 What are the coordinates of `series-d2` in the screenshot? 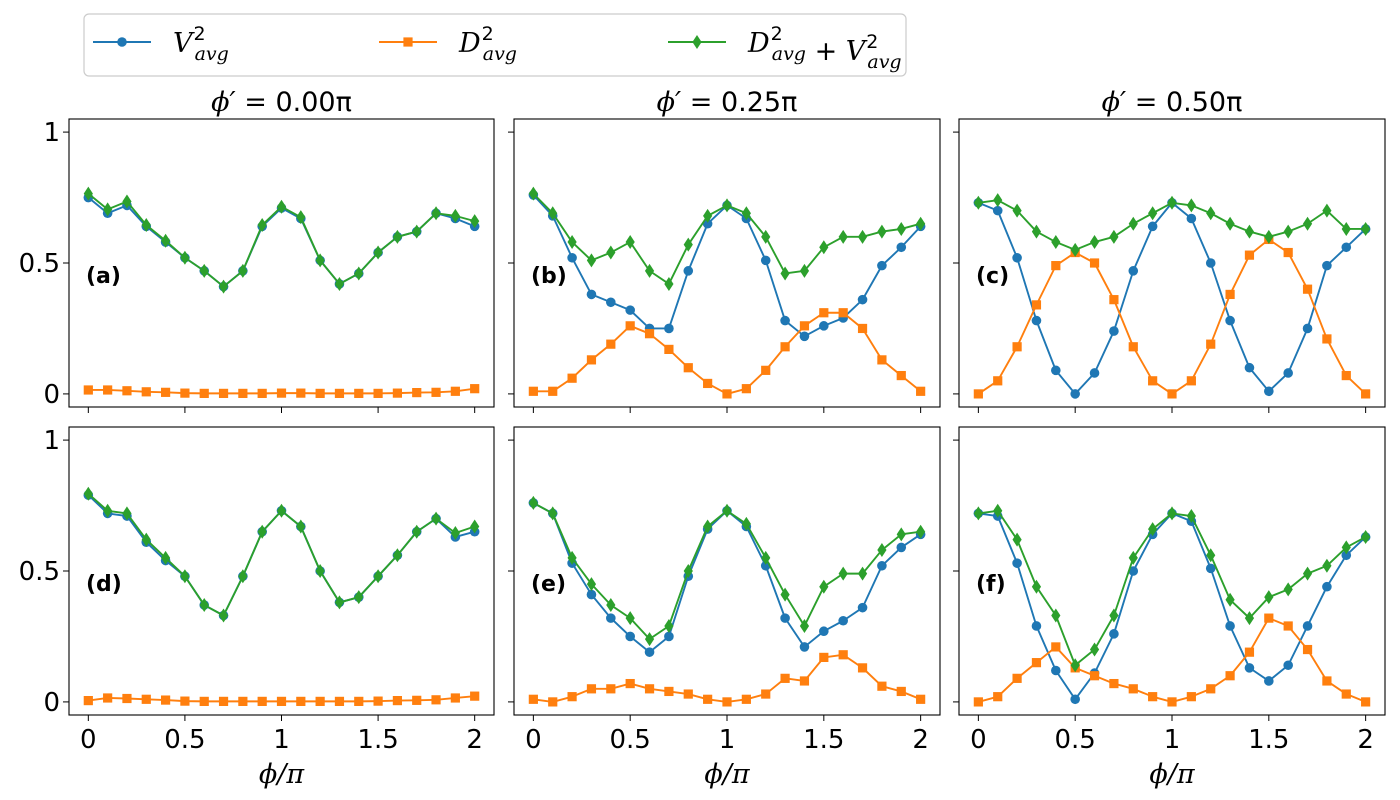 It's located at (727, 678).